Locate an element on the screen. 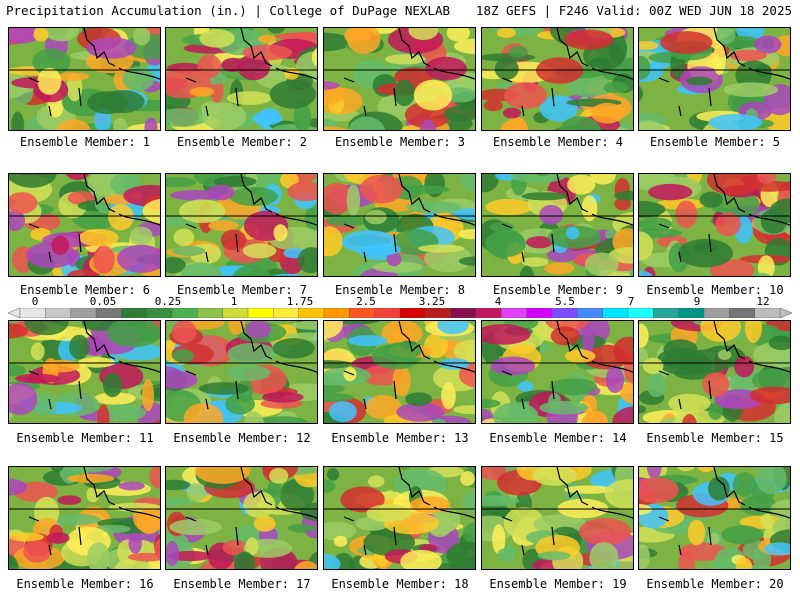 The height and width of the screenshot is (600, 800). member-caption: Ensemble Member: 6 is located at coordinates (85, 290).